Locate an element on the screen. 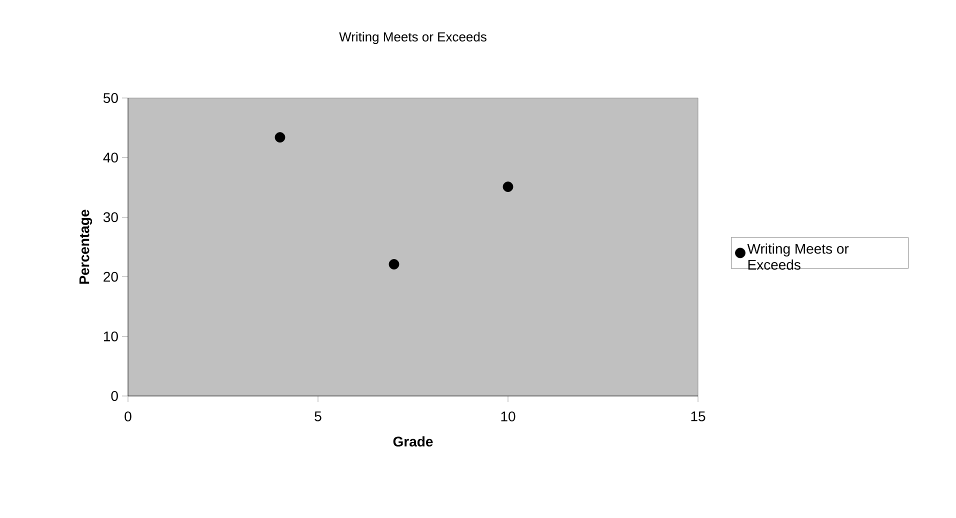  y-tick-label: 40 is located at coordinates (110, 157).